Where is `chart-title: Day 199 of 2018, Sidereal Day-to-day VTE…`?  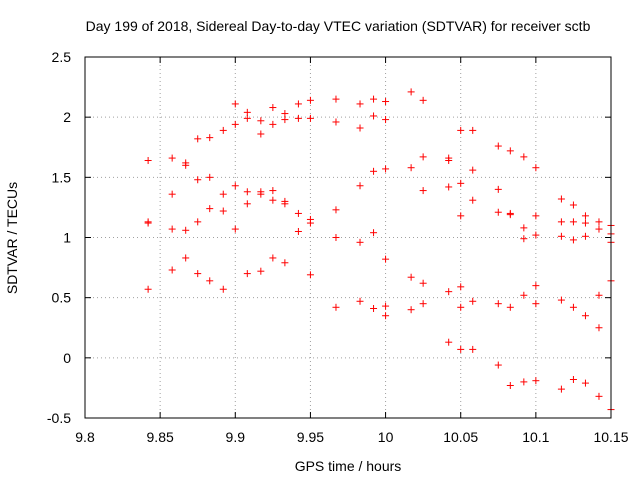
chart-title: Day 199 of 2018, Sidereal Day-to-day VTE… is located at coordinates (338, 26).